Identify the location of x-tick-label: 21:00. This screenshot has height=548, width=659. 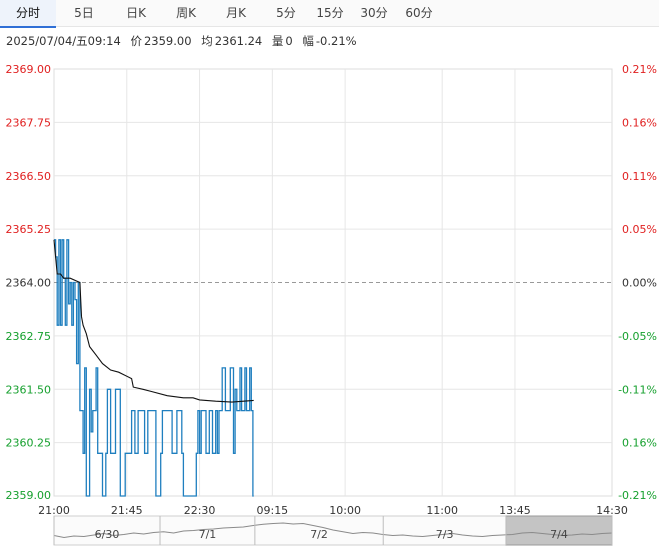
(54, 510).